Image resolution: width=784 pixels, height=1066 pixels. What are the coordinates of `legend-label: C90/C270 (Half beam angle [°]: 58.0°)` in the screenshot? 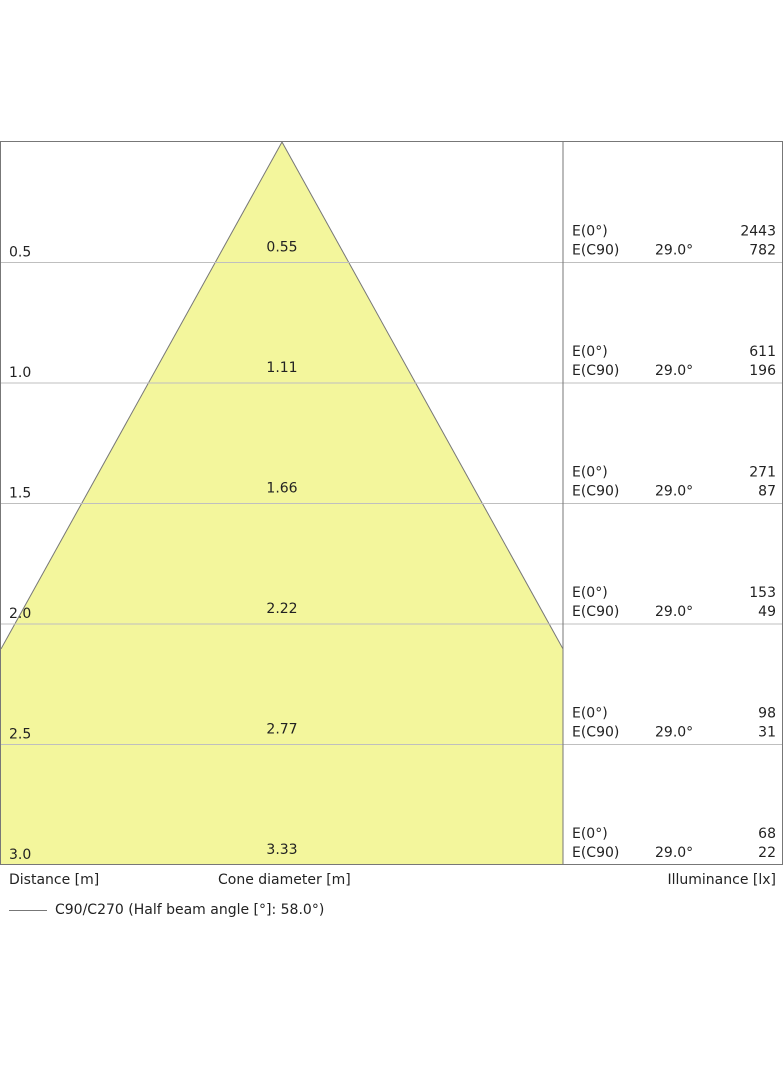 It's located at (190, 910).